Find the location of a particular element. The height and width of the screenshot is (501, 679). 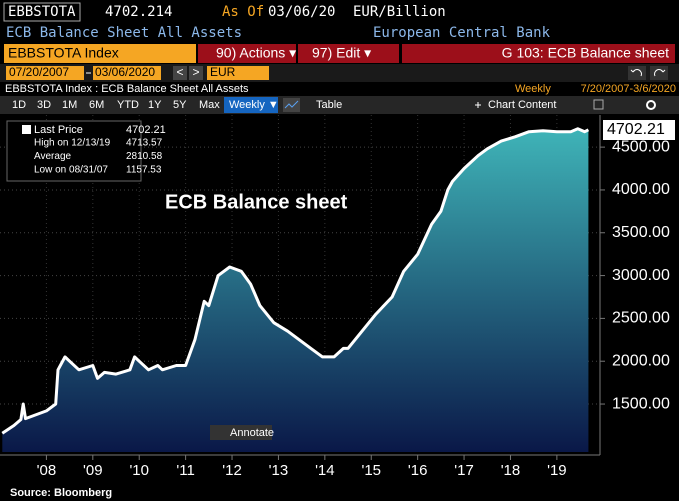

redo-icon is located at coordinates (660, 73).